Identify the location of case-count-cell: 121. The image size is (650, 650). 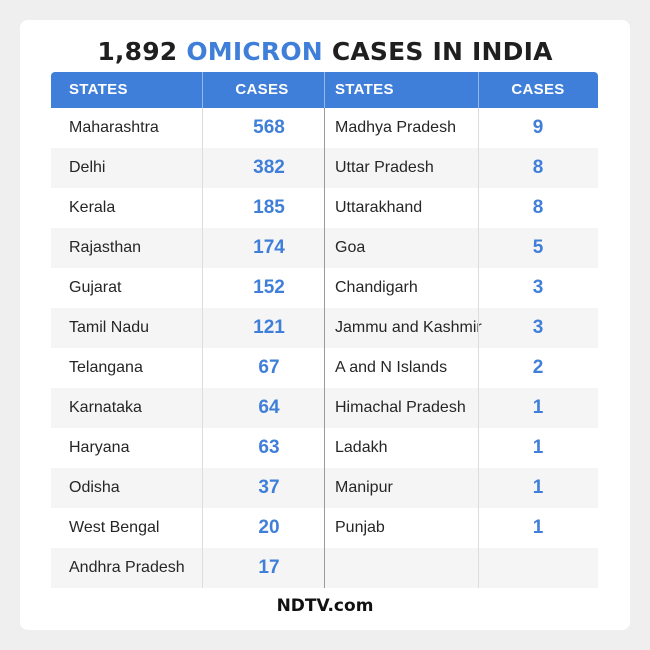
(269, 327).